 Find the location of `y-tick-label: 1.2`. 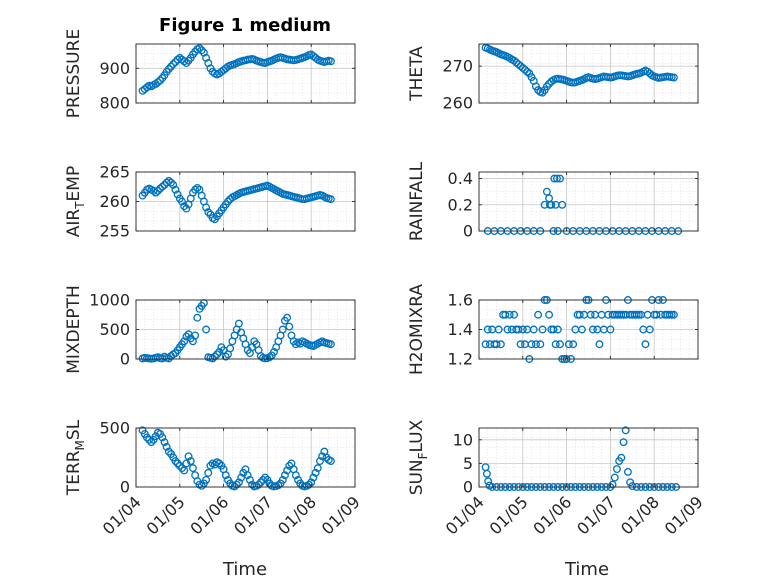

y-tick-label: 1.2 is located at coordinates (460, 359).